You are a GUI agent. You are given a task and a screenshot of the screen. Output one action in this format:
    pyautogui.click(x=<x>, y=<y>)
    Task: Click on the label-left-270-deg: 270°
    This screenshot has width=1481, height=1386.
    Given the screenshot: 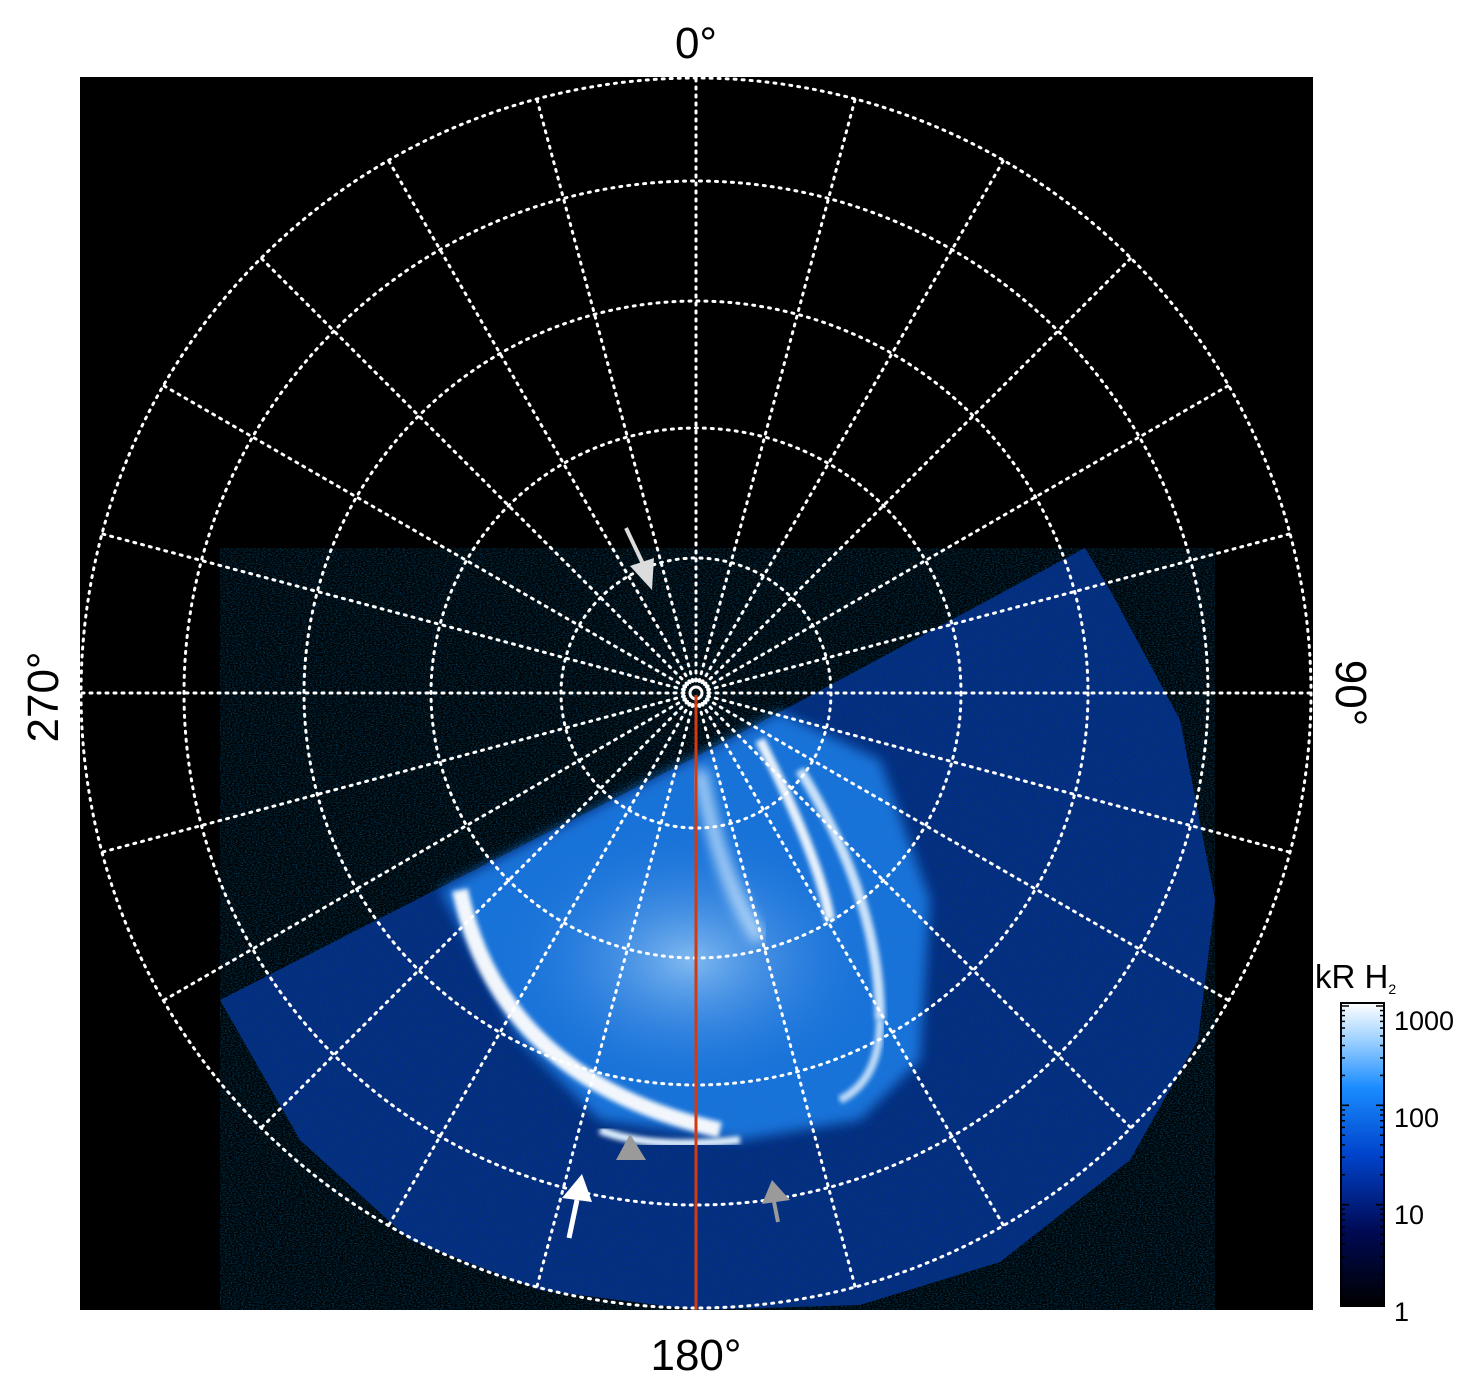 What is the action you would take?
    pyautogui.click(x=43, y=696)
    